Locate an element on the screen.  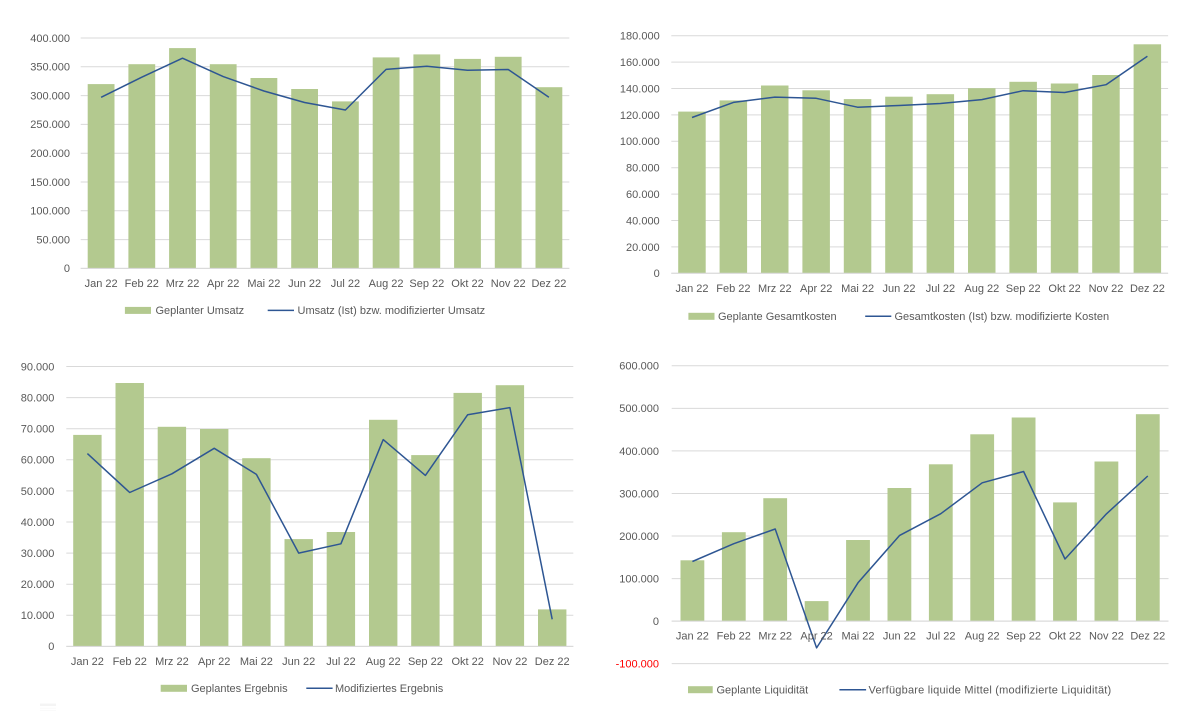
svg-text: 180.000 is located at coordinates (640, 37).